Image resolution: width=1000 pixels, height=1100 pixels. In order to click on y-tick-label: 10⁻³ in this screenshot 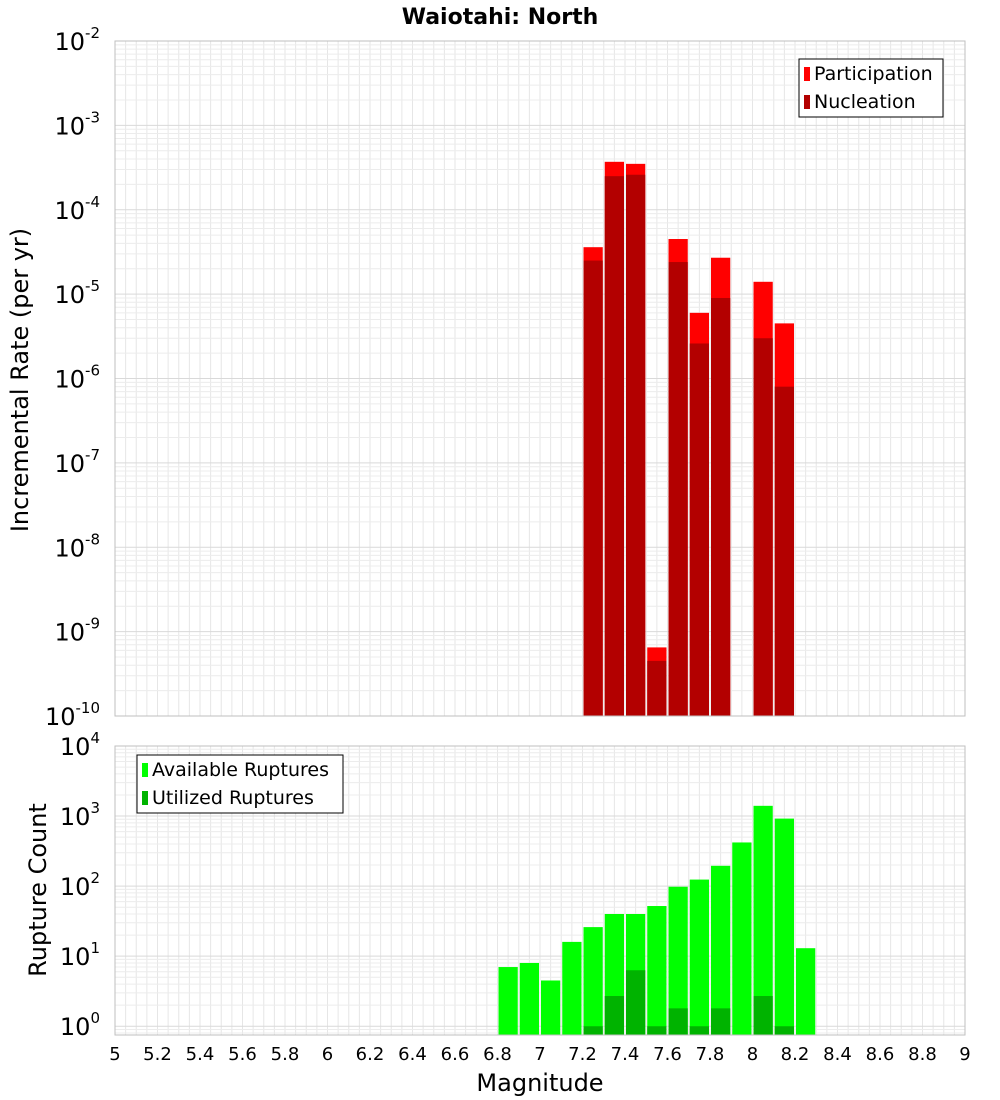, I will do `click(77, 124)`.